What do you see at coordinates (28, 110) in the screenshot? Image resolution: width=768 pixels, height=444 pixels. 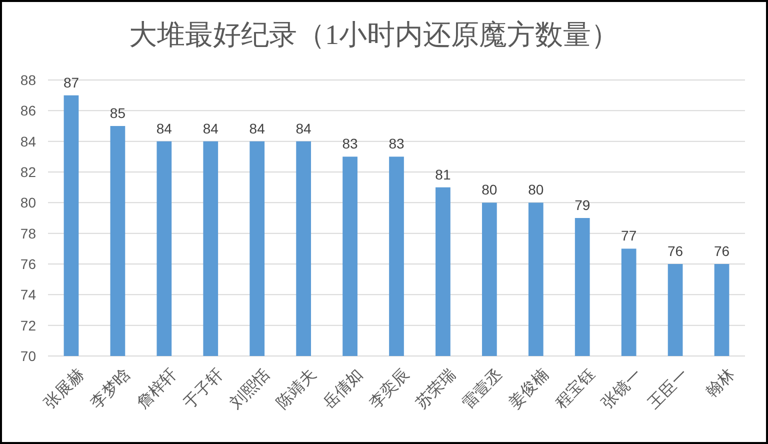 I see `y-tick-label: 86` at bounding box center [28, 110].